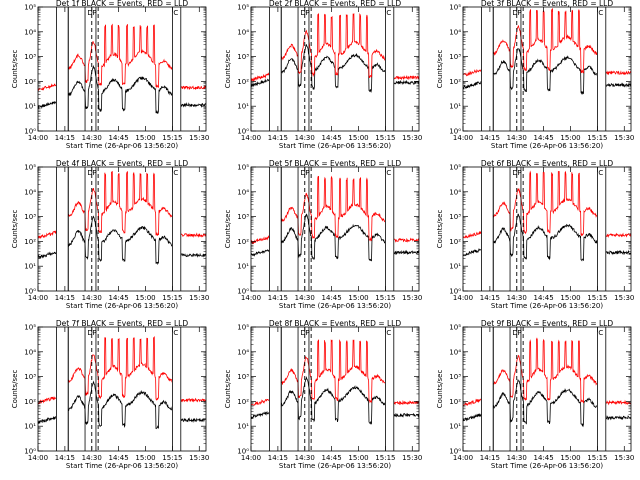  Describe the element at coordinates (335, 323) in the screenshot. I see `chart-title: Det 8f BLACK = Events, RED = LLD` at that location.